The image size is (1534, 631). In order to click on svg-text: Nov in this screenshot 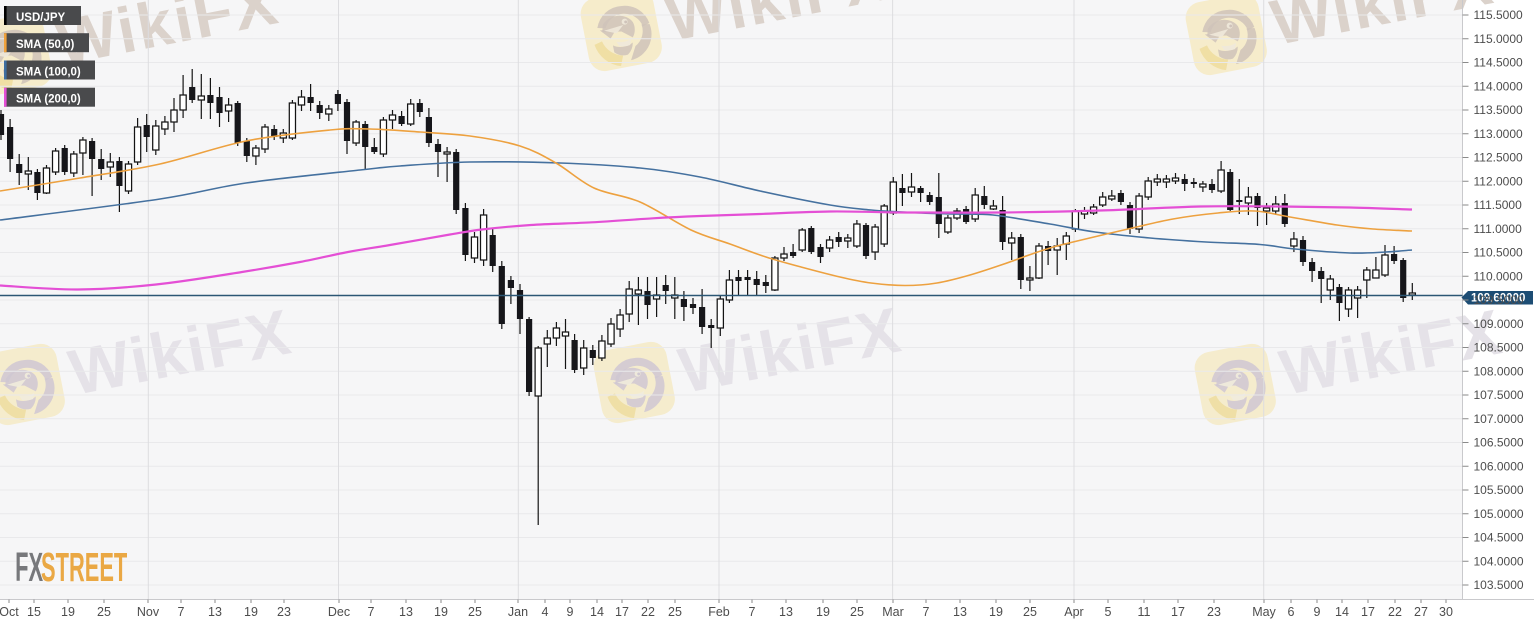, I will do `click(148, 612)`.